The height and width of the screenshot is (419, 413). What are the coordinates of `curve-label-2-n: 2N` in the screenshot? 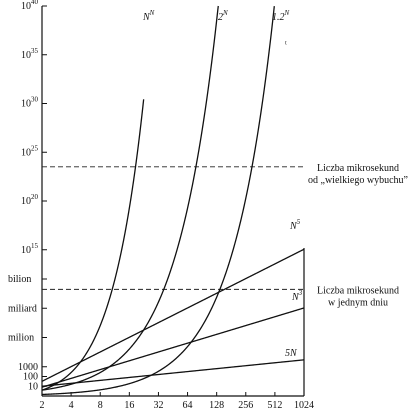 It's located at (223, 16).